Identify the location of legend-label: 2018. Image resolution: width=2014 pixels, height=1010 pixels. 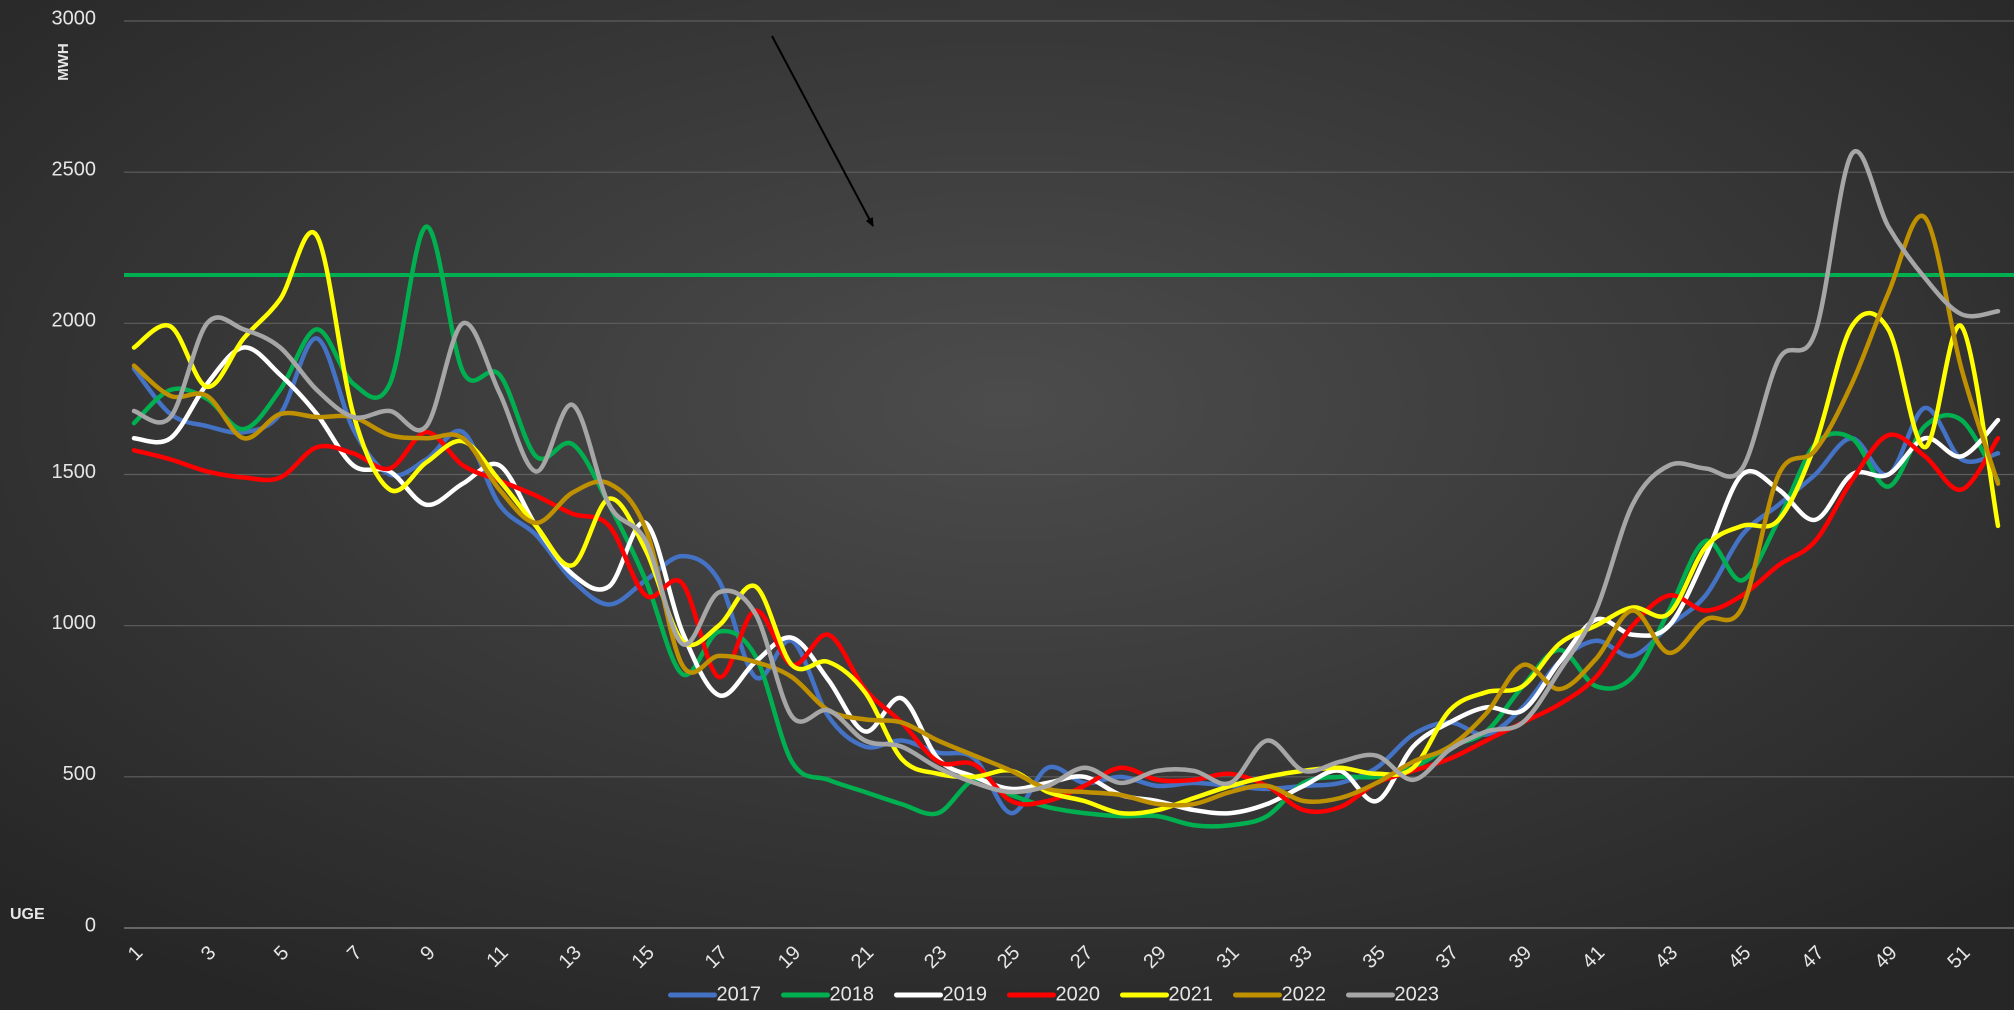
(852, 994).